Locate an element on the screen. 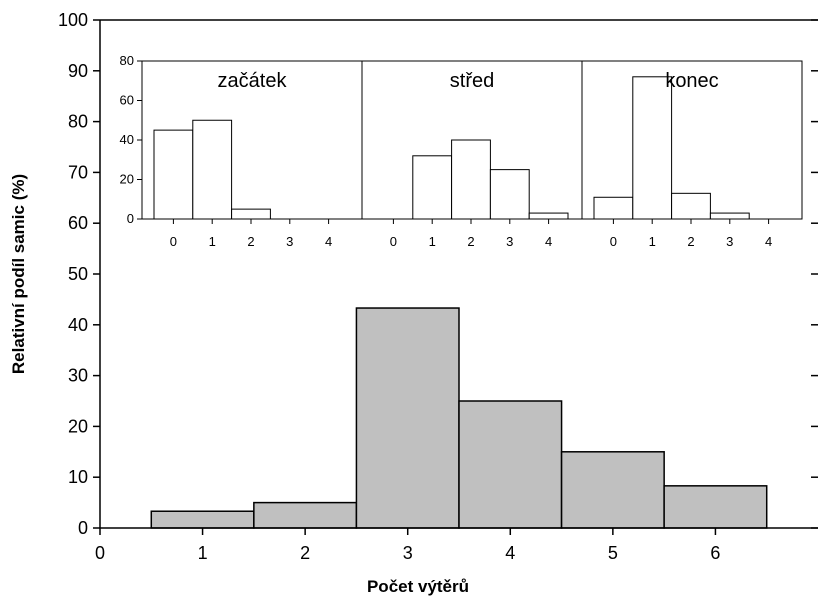 The height and width of the screenshot is (603, 819). y-tick-label-100: 100 is located at coordinates (73, 20).